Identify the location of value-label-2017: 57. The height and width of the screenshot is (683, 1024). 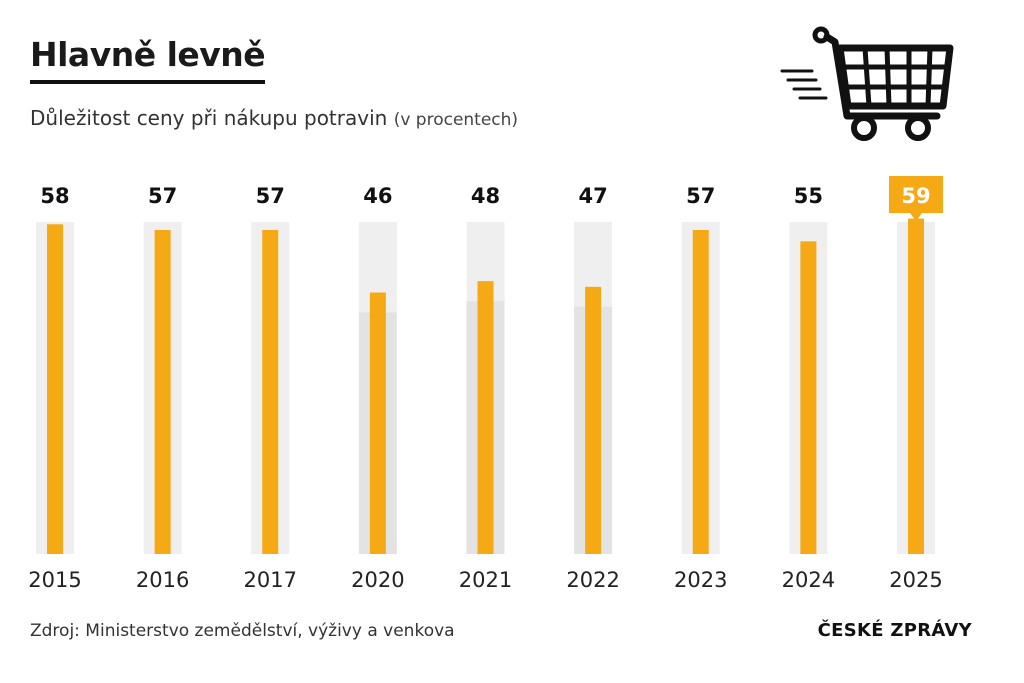
(270, 196).